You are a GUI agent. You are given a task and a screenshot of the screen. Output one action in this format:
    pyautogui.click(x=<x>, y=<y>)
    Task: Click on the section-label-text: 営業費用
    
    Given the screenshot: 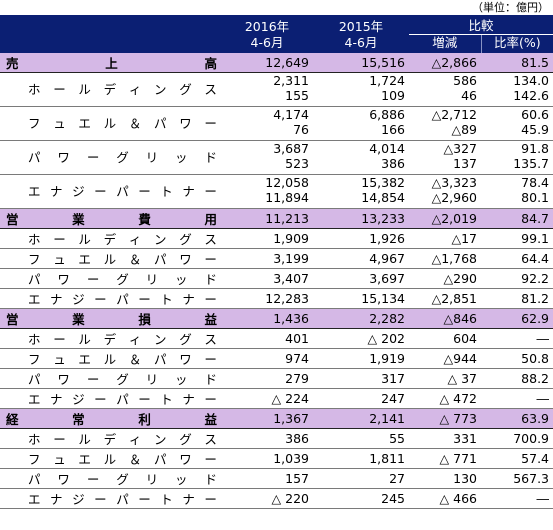 What is the action you would take?
    pyautogui.click(x=111, y=218)
    